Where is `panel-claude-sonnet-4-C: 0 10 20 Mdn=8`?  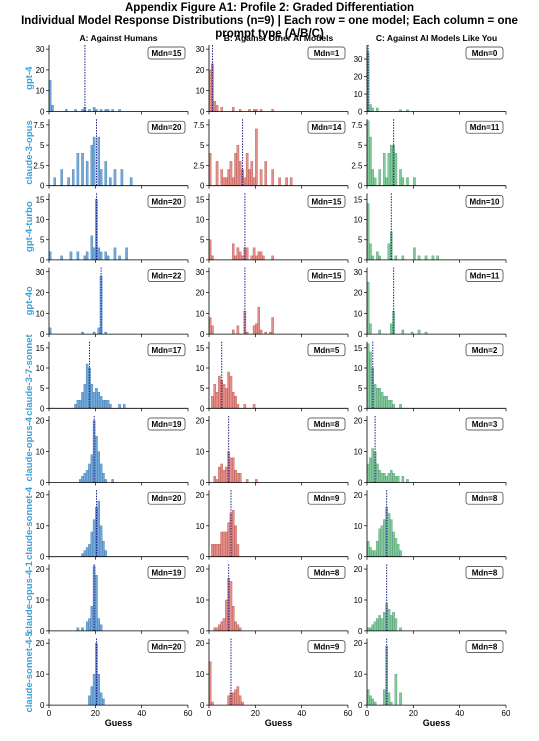 panel-claude-sonnet-4-C: 0 10 20 Mdn=8 is located at coordinates (430, 526).